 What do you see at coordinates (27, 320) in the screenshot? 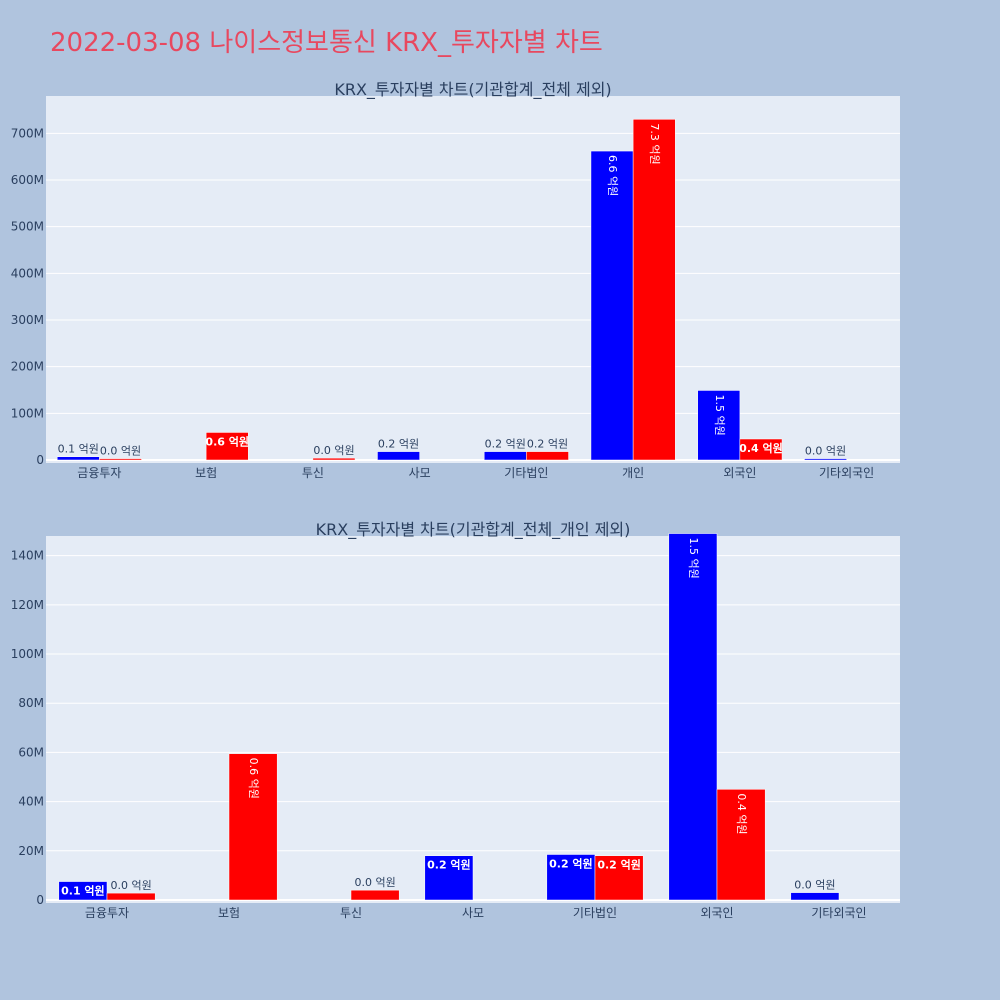
I see `y-tick-label: 300M` at bounding box center [27, 320].